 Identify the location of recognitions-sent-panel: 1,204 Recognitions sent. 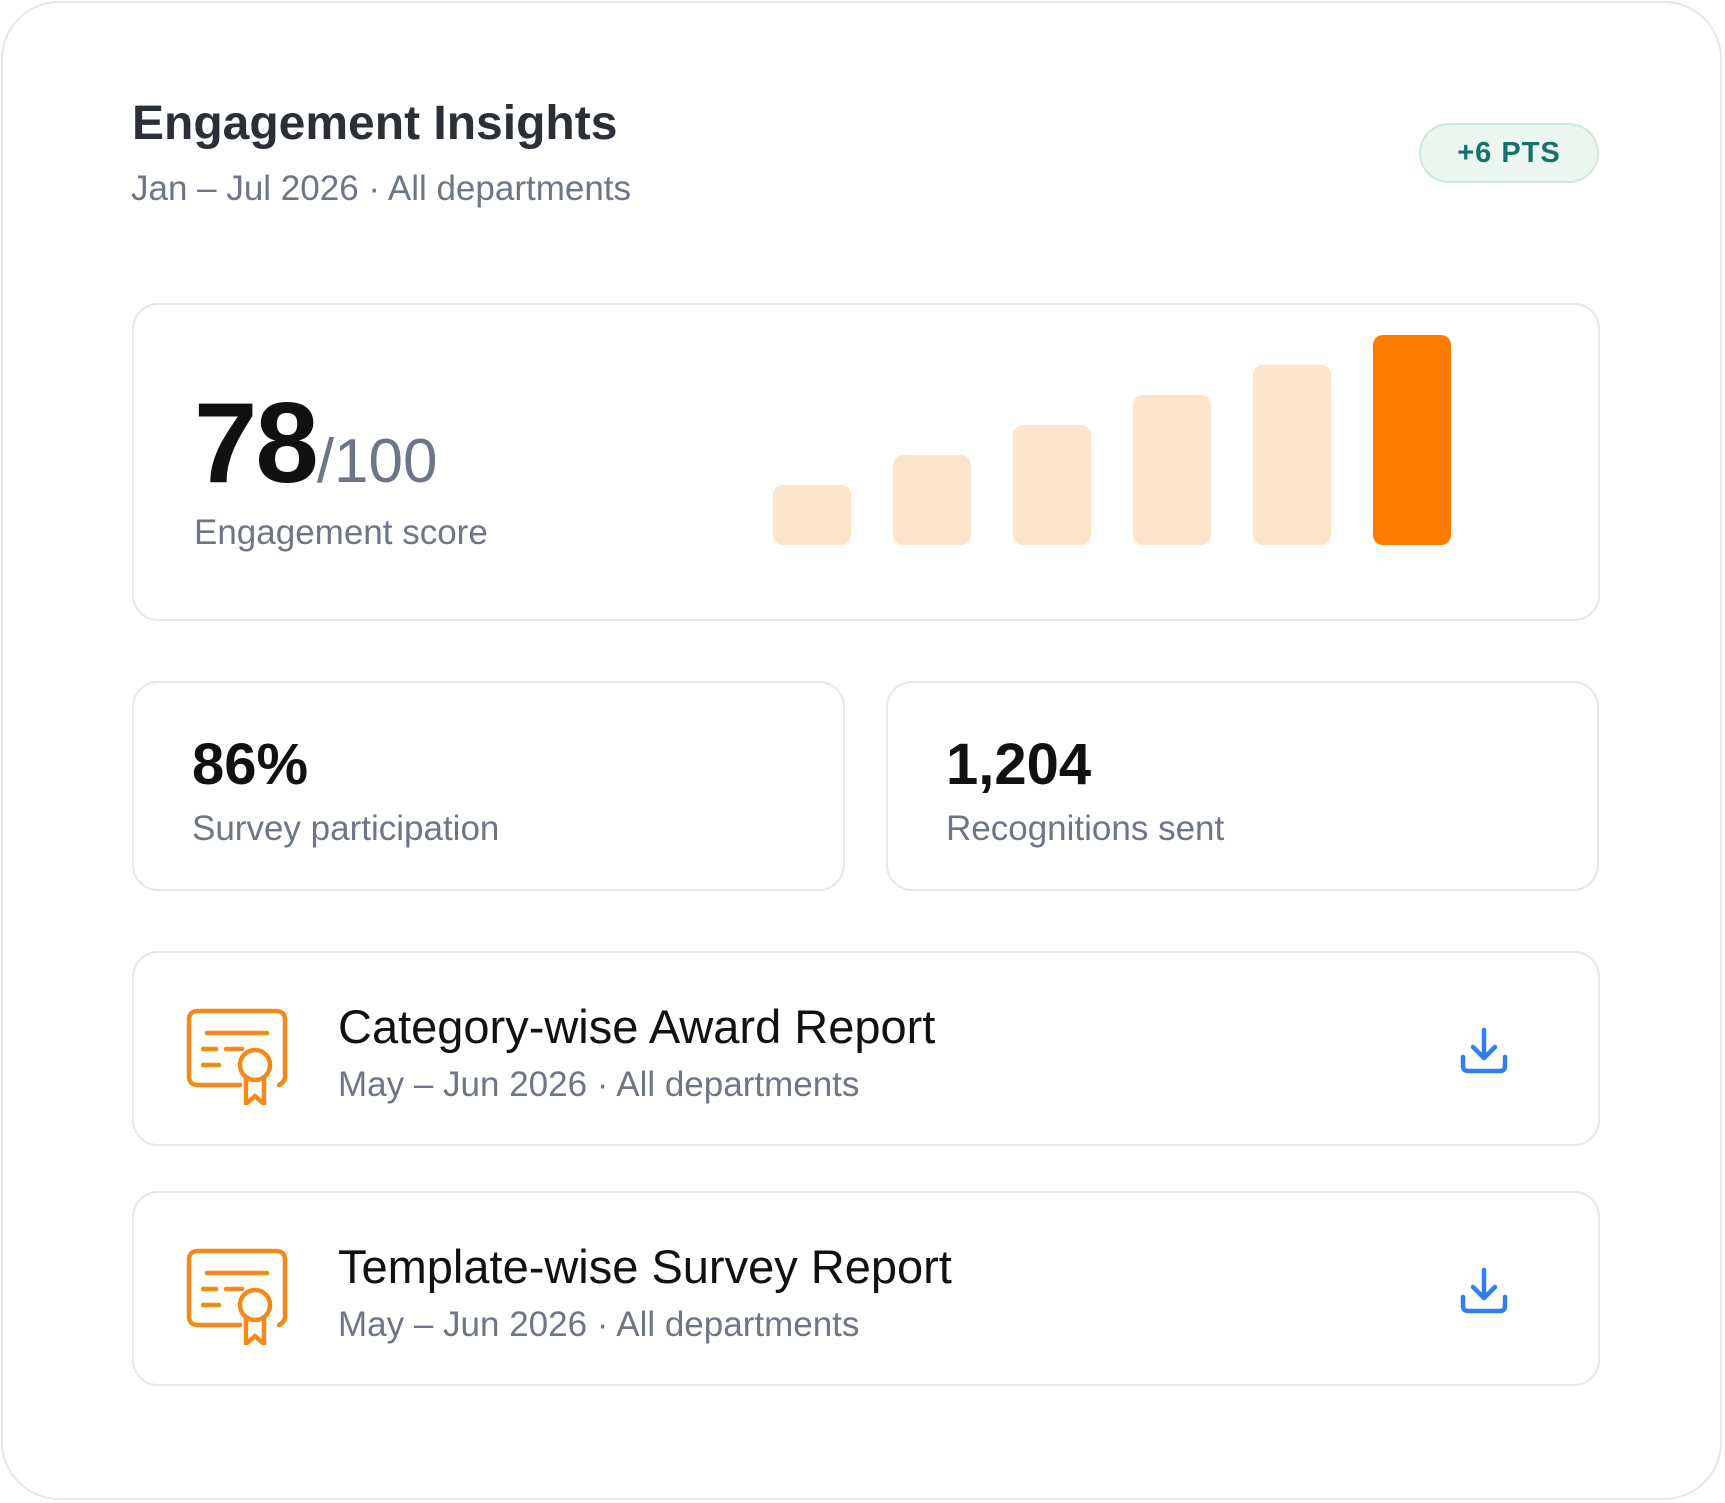
(1242, 786).